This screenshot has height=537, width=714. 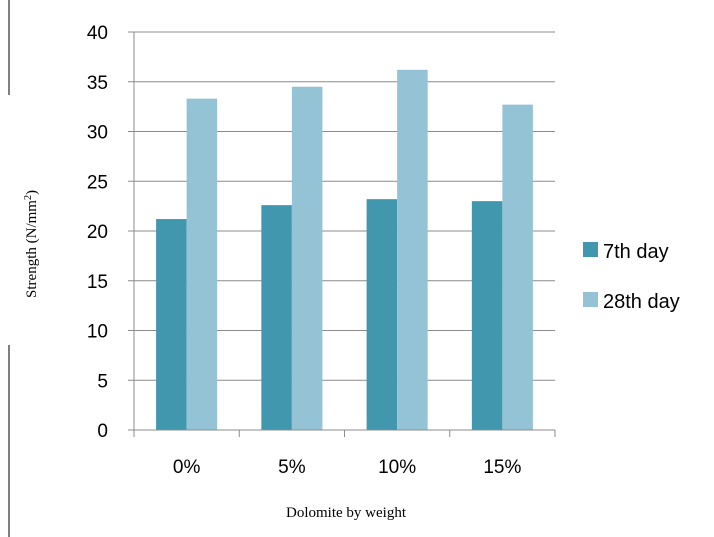 I want to click on y-tick-label: 10, so click(x=97, y=332).